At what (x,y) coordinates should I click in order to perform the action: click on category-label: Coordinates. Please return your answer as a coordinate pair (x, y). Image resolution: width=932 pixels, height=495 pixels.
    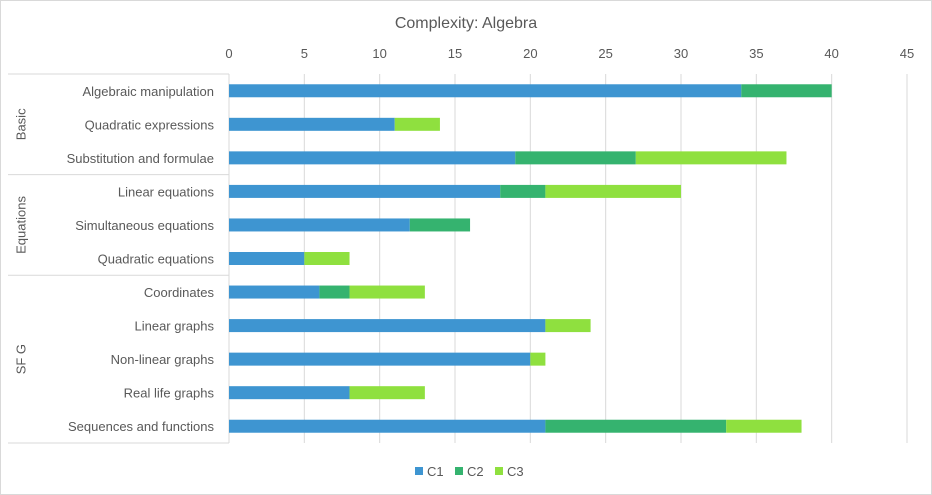
    Looking at the image, I should click on (179, 292).